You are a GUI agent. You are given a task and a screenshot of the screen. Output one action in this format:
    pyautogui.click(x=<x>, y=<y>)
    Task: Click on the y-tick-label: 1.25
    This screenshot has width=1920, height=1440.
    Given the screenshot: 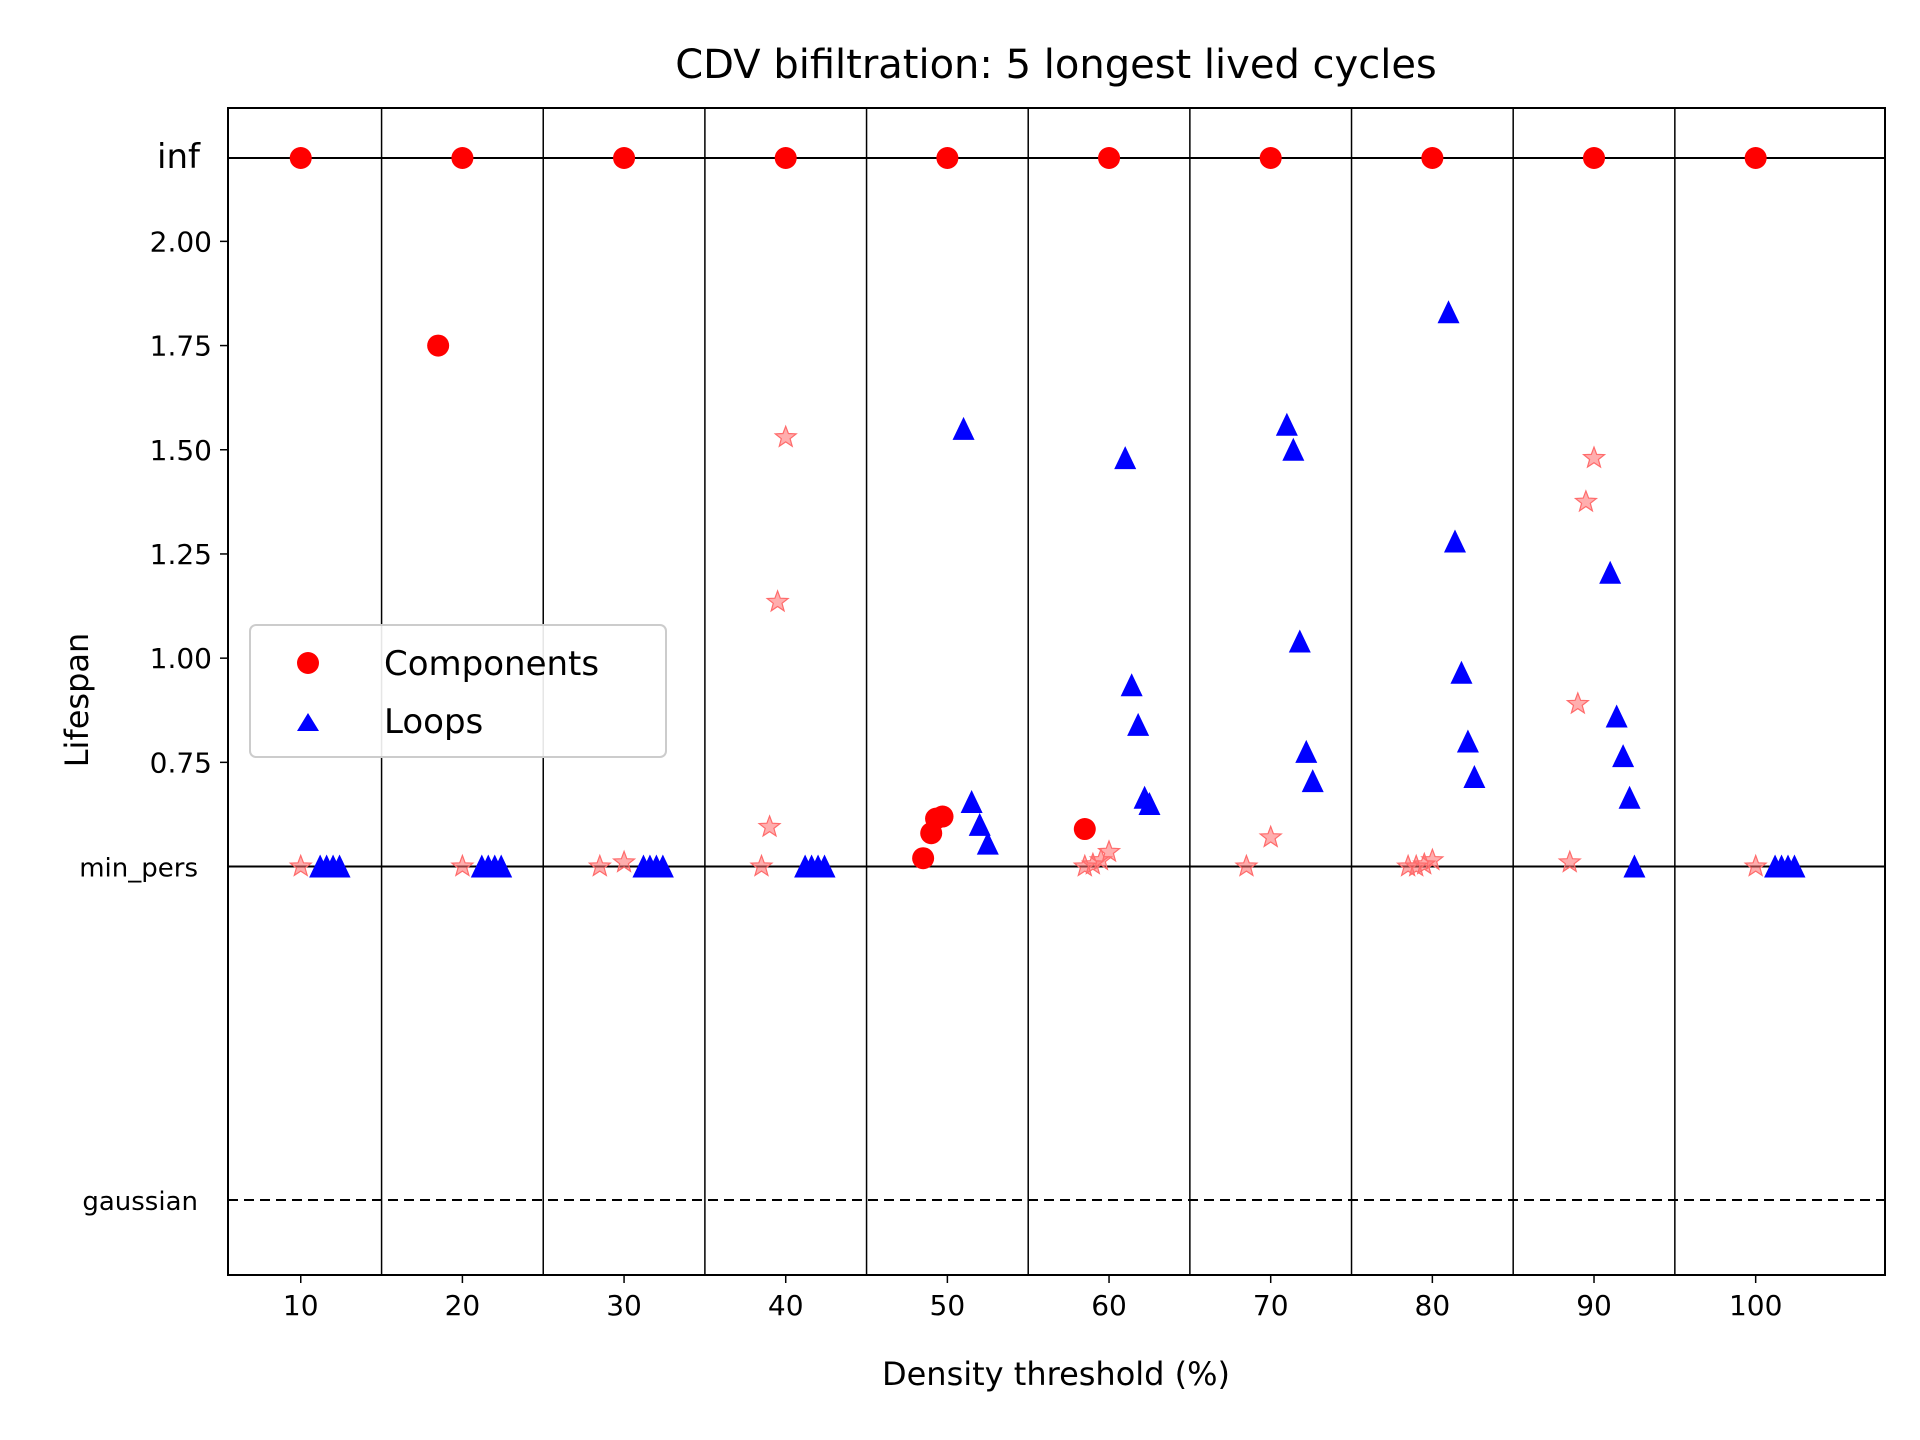 What is the action you would take?
    pyautogui.click(x=181, y=554)
    